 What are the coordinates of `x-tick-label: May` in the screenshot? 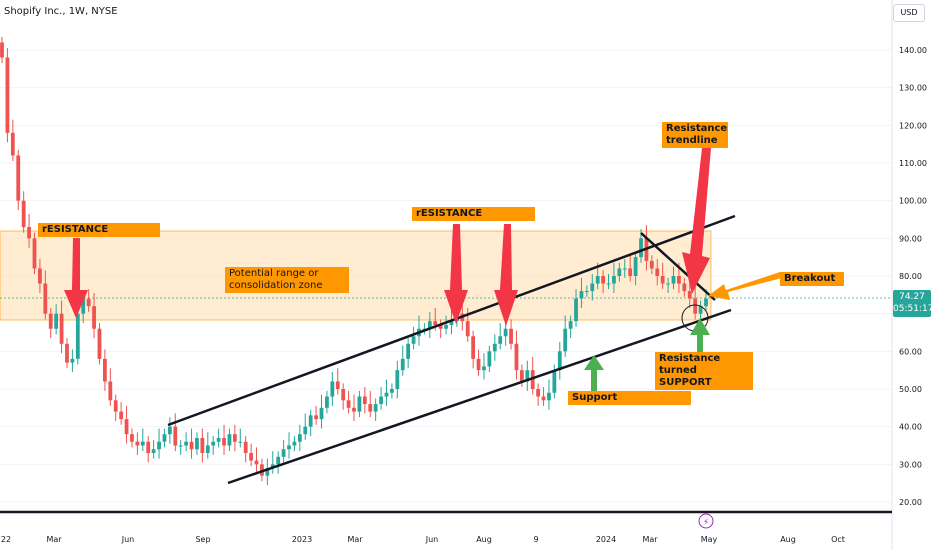 It's located at (709, 539).